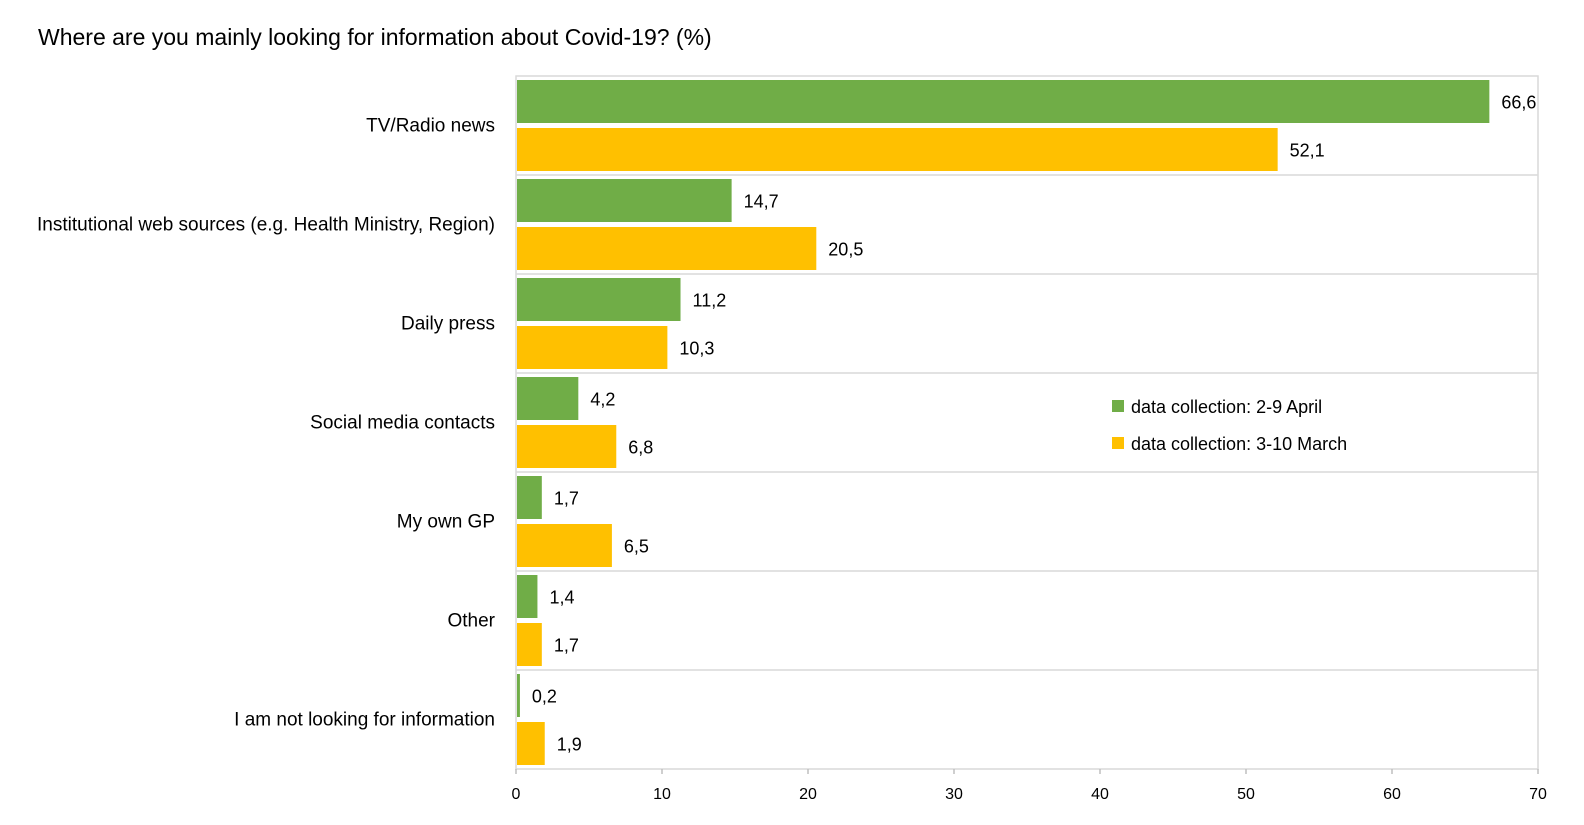 The width and height of the screenshot is (1584, 825). Describe the element at coordinates (471, 621) in the screenshot. I see `category-label: Other` at that location.